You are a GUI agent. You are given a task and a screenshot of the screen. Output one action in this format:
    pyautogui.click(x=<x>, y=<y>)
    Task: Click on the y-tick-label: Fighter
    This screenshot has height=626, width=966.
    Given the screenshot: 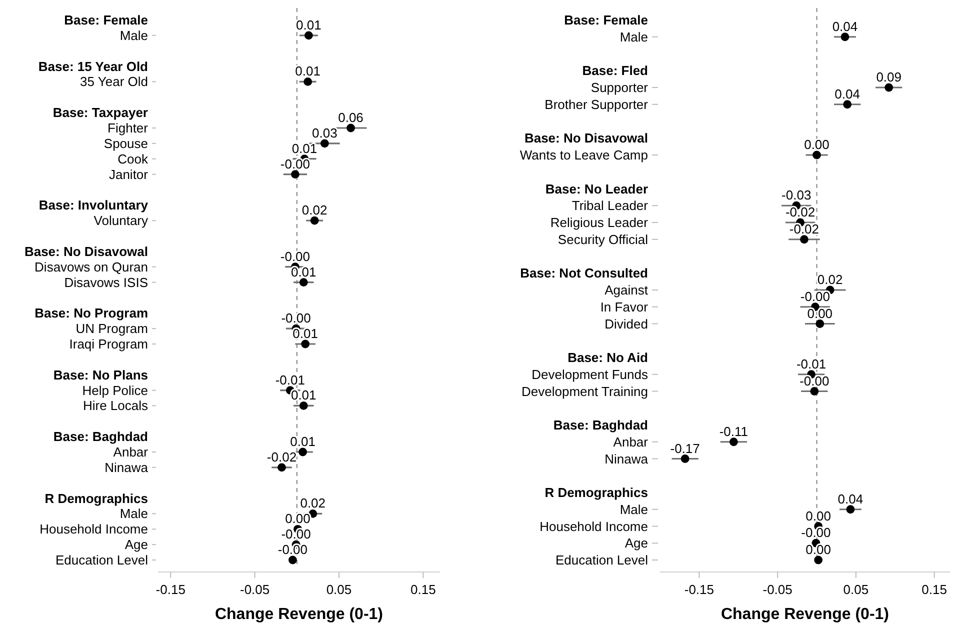 What is the action you would take?
    pyautogui.click(x=128, y=128)
    